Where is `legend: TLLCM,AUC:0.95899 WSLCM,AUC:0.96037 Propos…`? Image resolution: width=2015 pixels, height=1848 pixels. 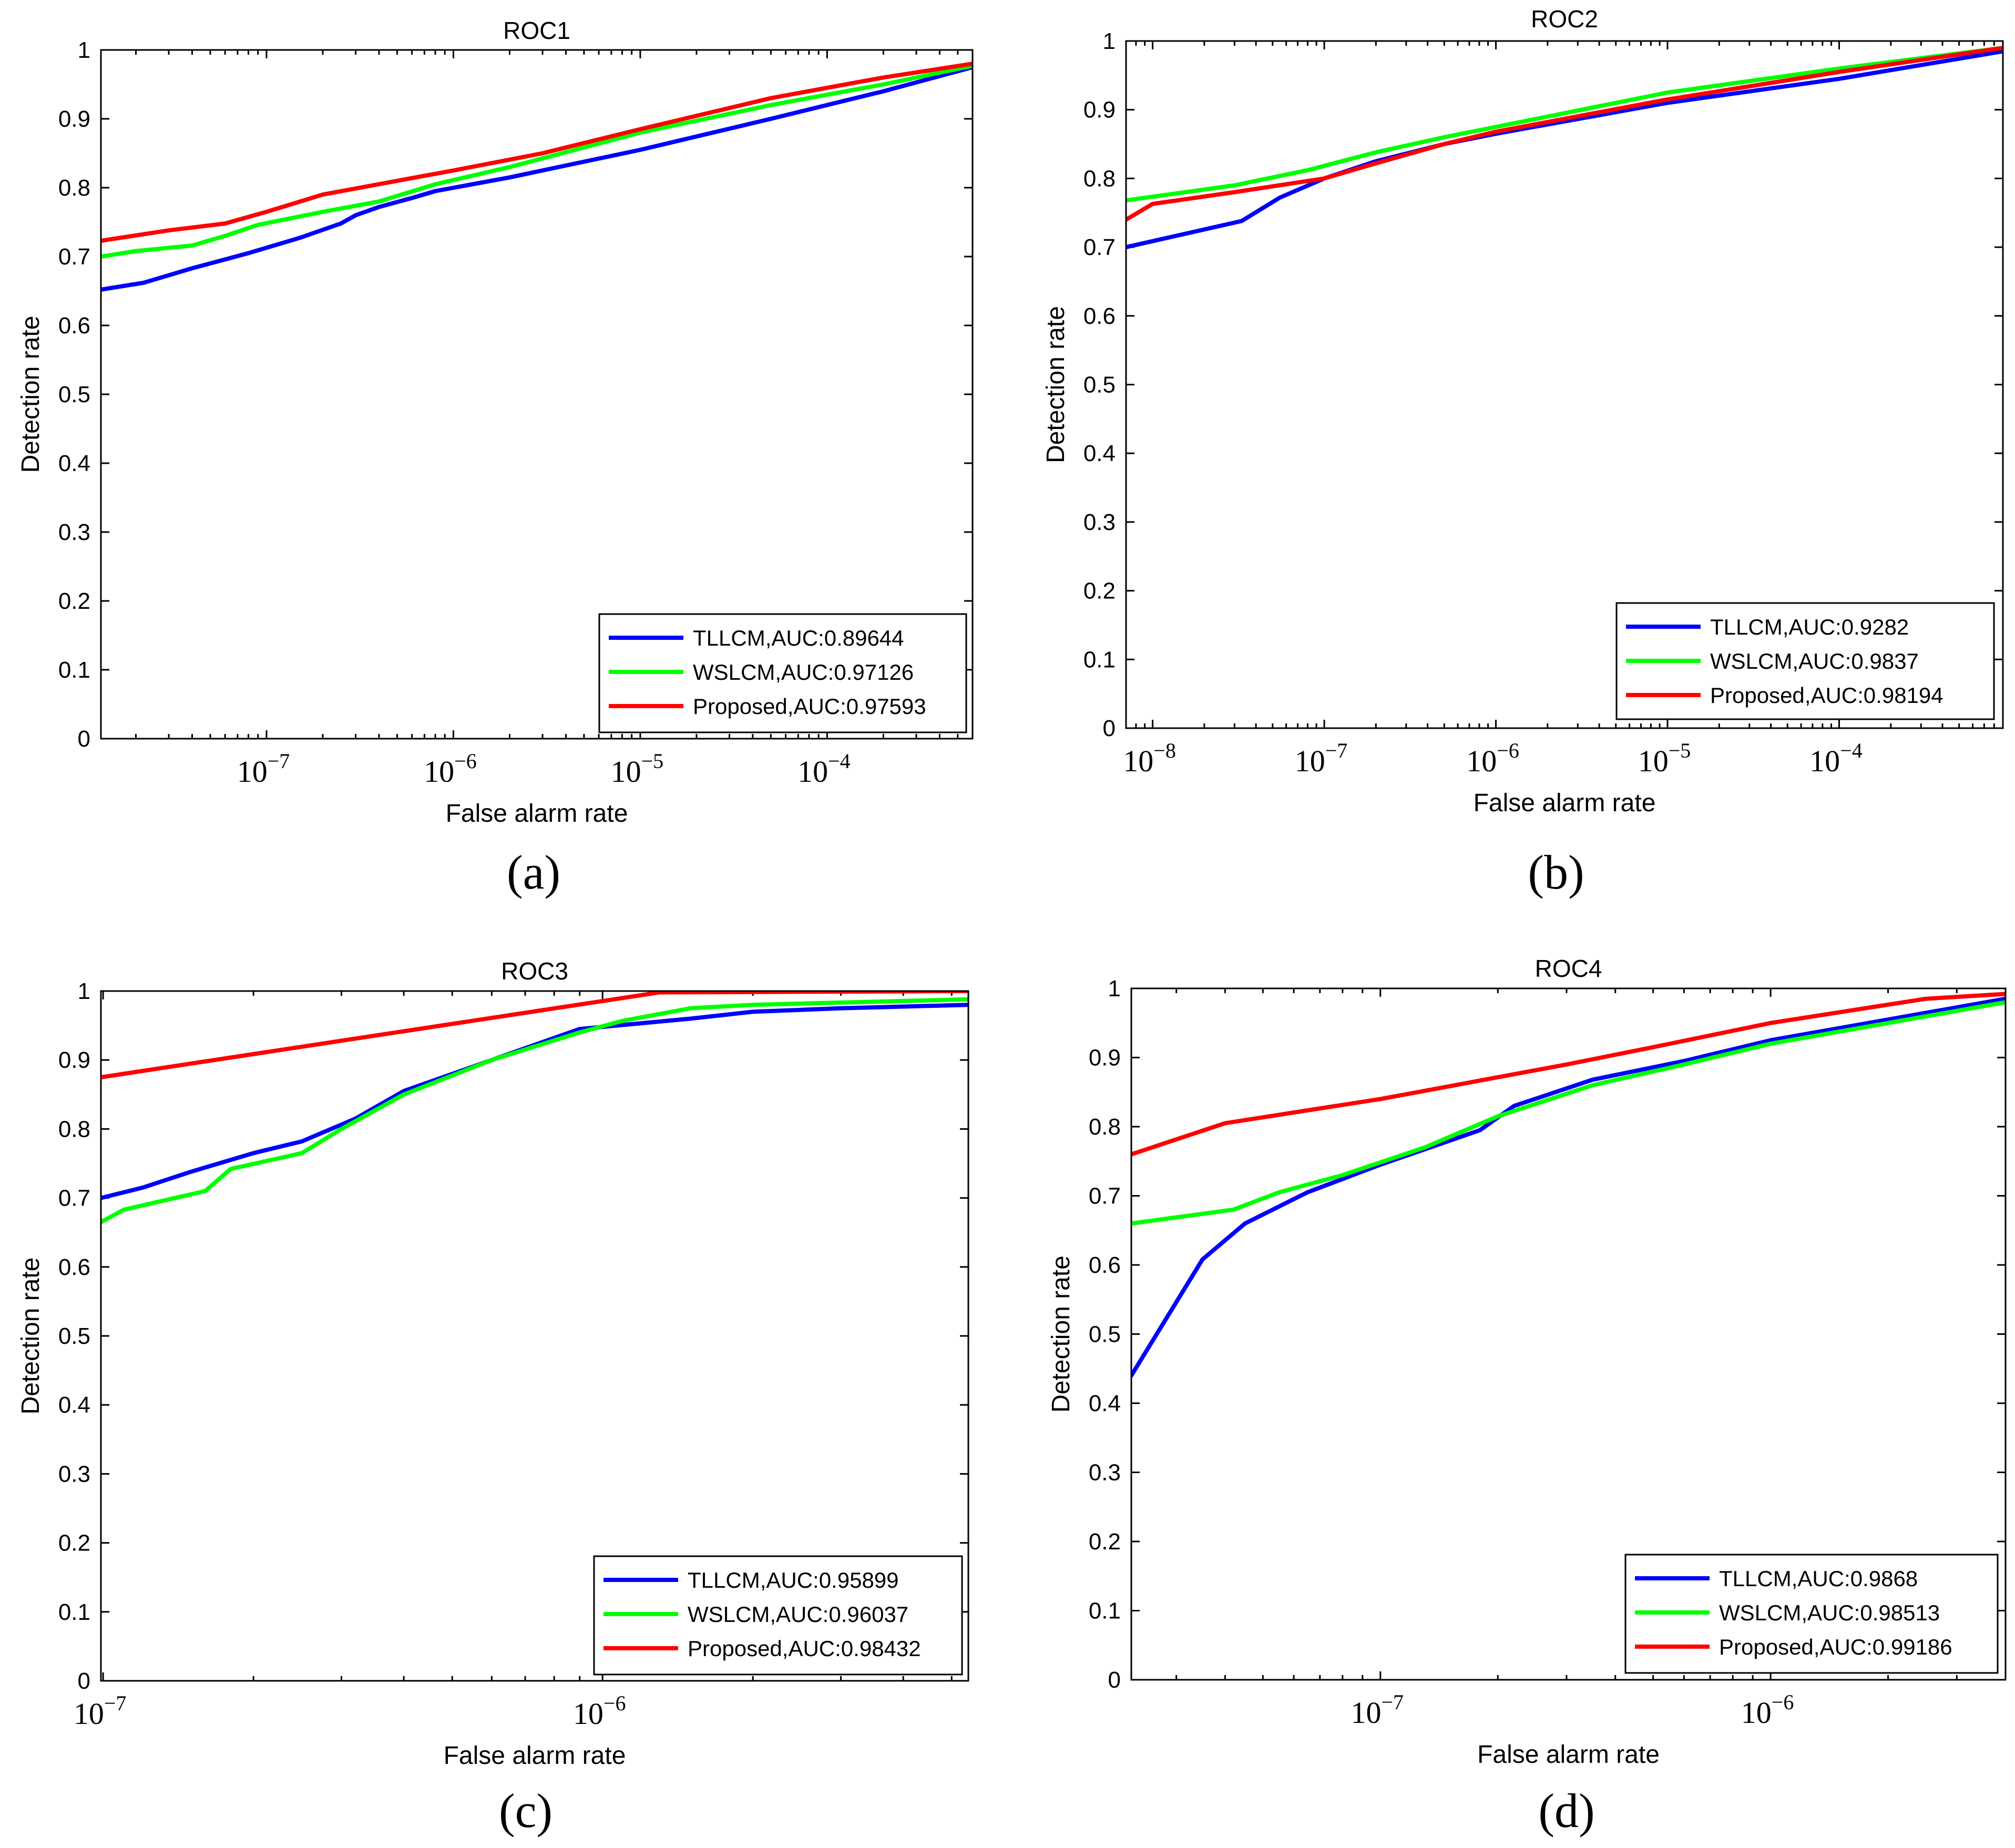 legend: TLLCM,AUC:0.95899 WSLCM,AUC:0.96037 Propos… is located at coordinates (778, 1616).